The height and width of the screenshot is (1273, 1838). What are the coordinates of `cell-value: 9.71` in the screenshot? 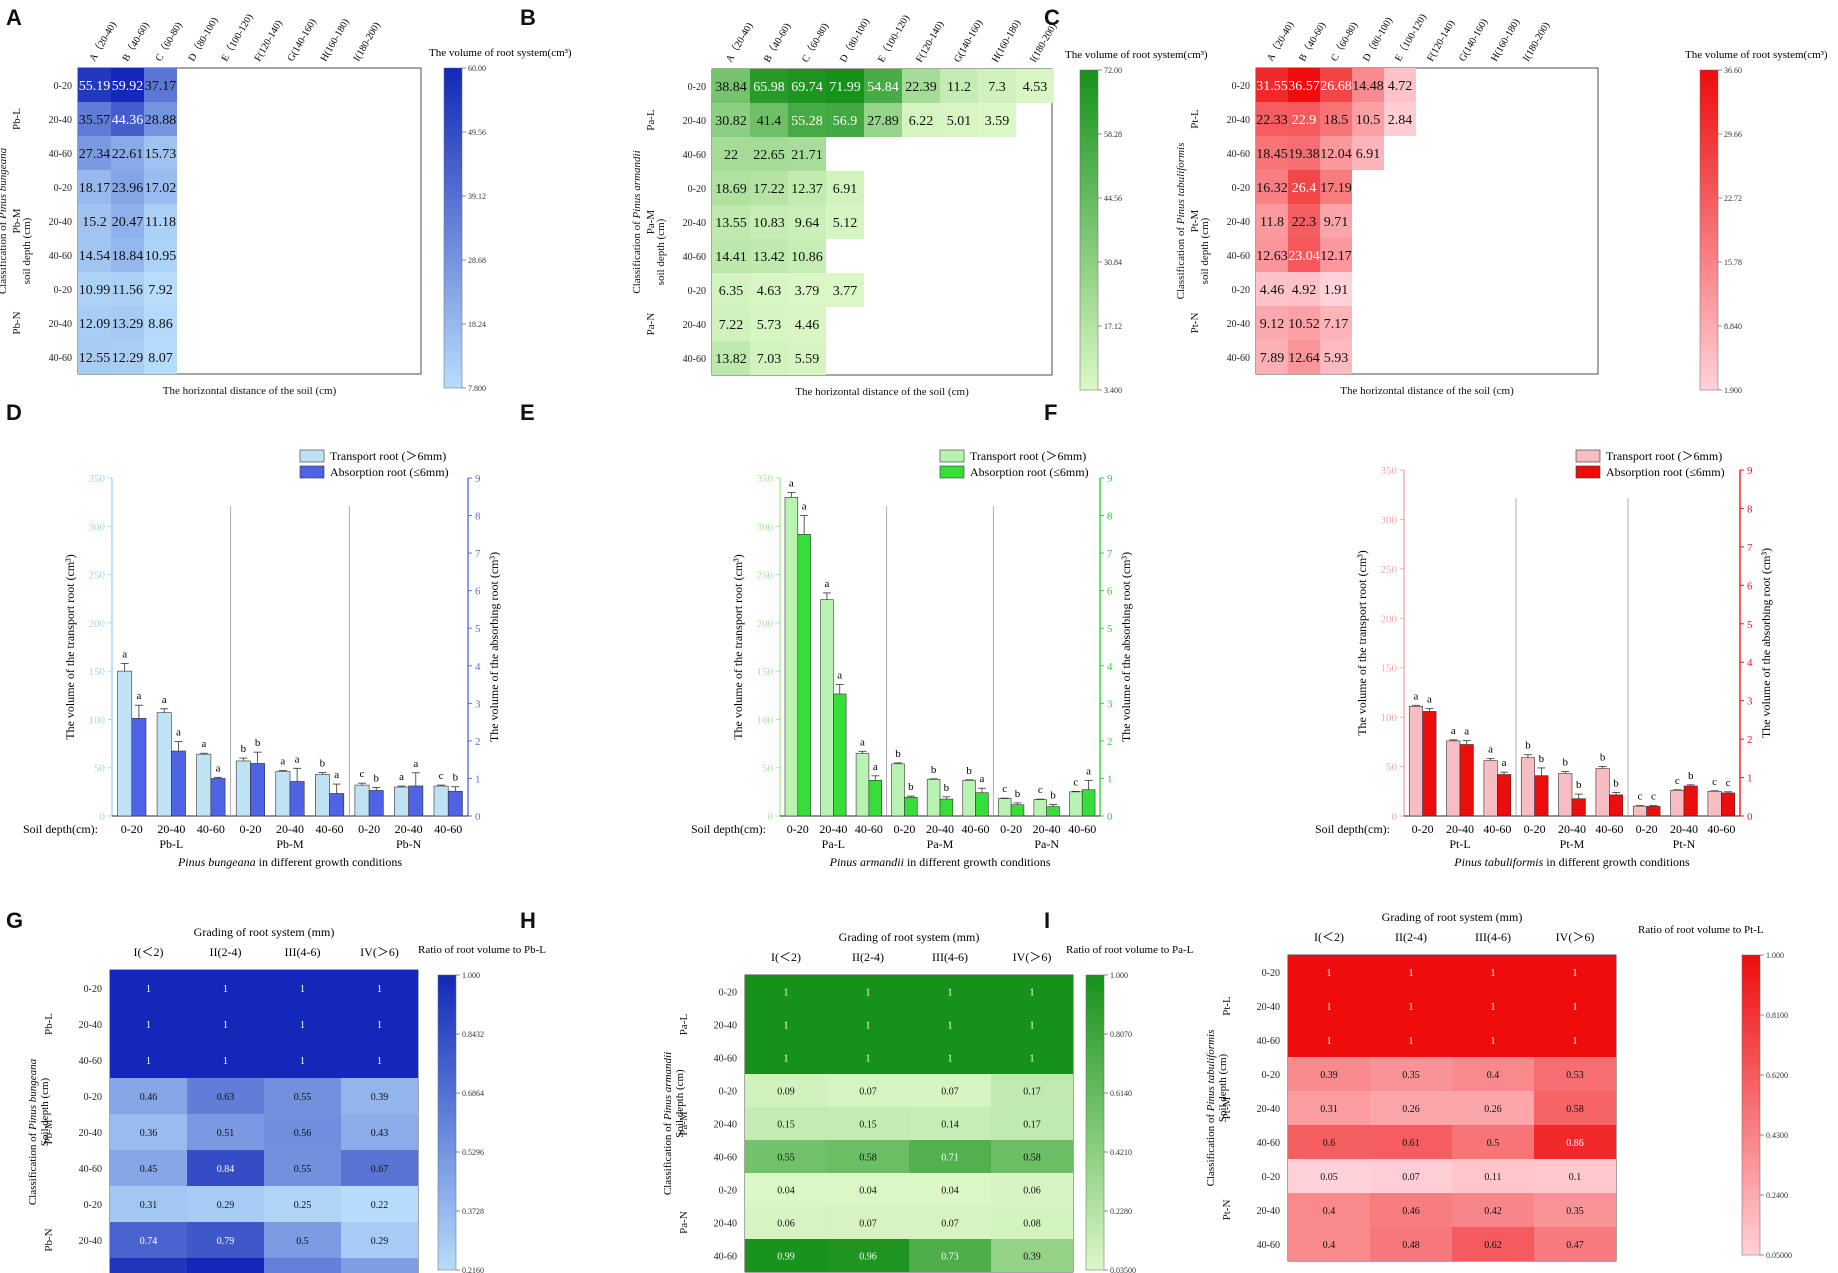 It's located at (1336, 222).